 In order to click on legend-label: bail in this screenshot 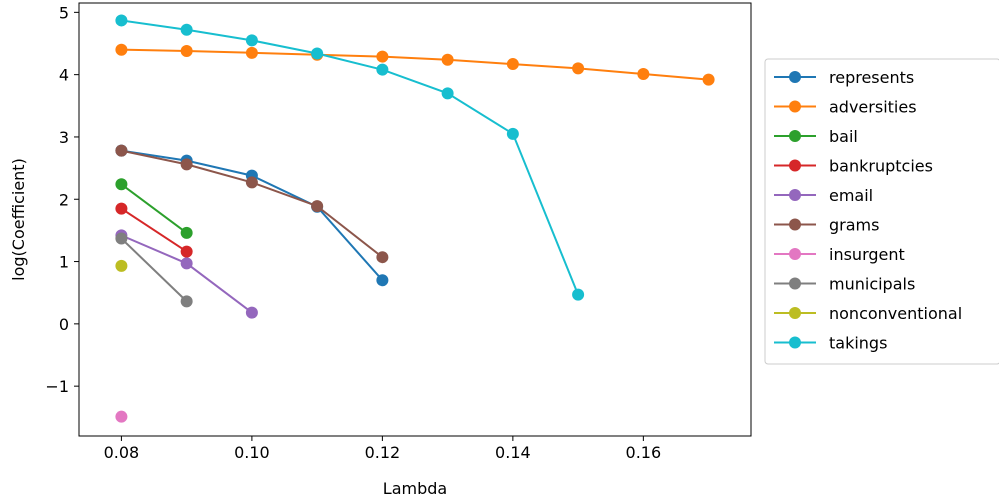, I will do `click(843, 136)`.